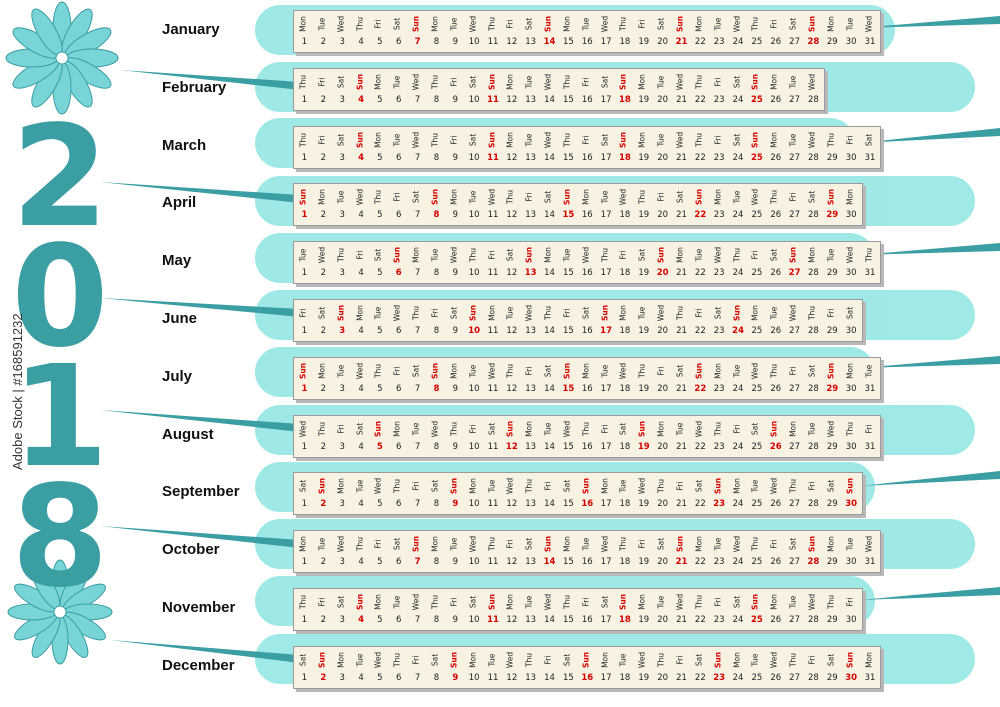 The height and width of the screenshot is (707, 1000). What do you see at coordinates (455, 157) in the screenshot?
I see `day-number: 9` at bounding box center [455, 157].